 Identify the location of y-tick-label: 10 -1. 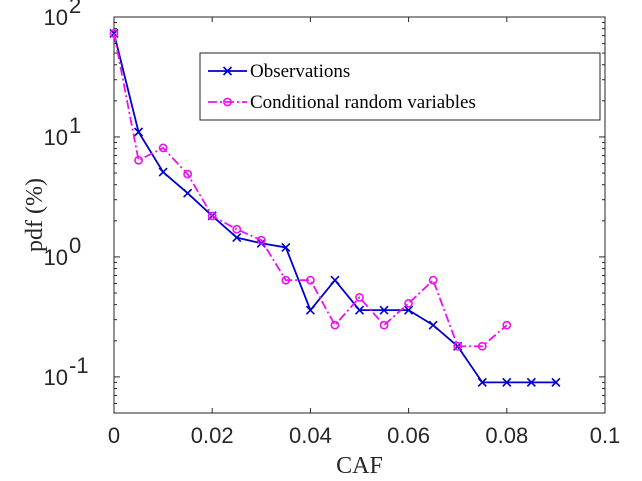
(66, 371).